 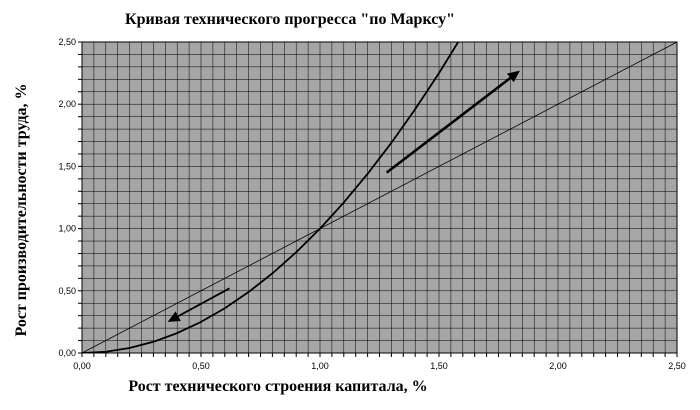 I want to click on x-tick-label: 1,50, so click(x=439, y=366).